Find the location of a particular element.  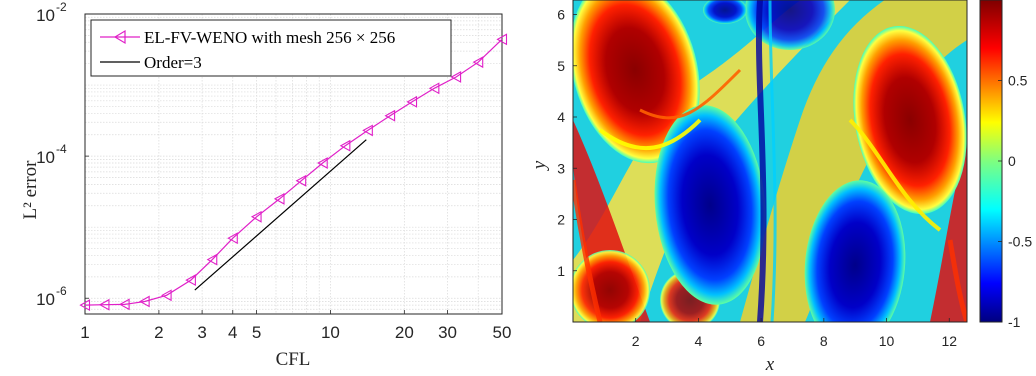

x-tick-label: 50 is located at coordinates (502, 332).